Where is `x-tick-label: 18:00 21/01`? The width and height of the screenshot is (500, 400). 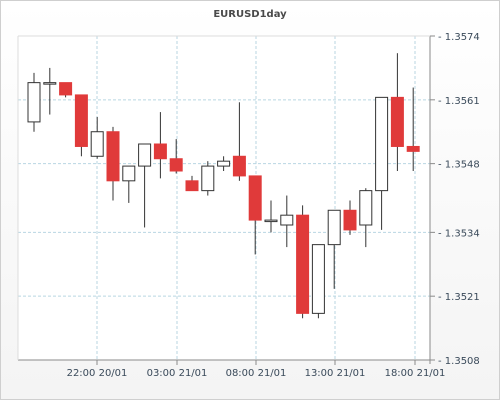
x-tick-label: 18:00 21/01 is located at coordinates (415, 373).